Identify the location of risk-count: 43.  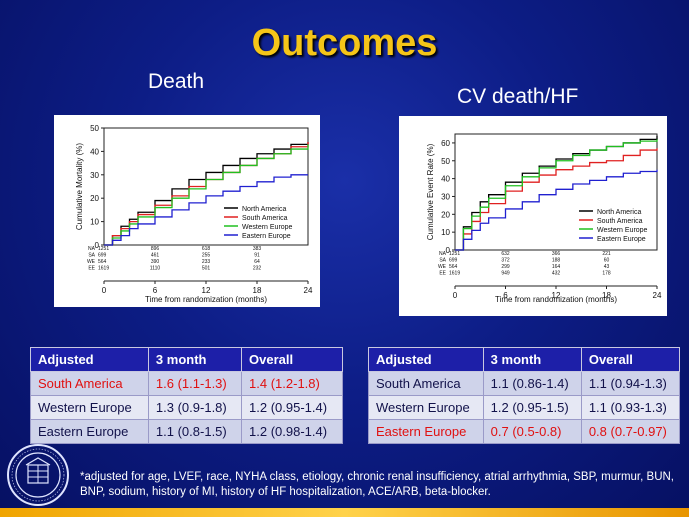
(607, 267).